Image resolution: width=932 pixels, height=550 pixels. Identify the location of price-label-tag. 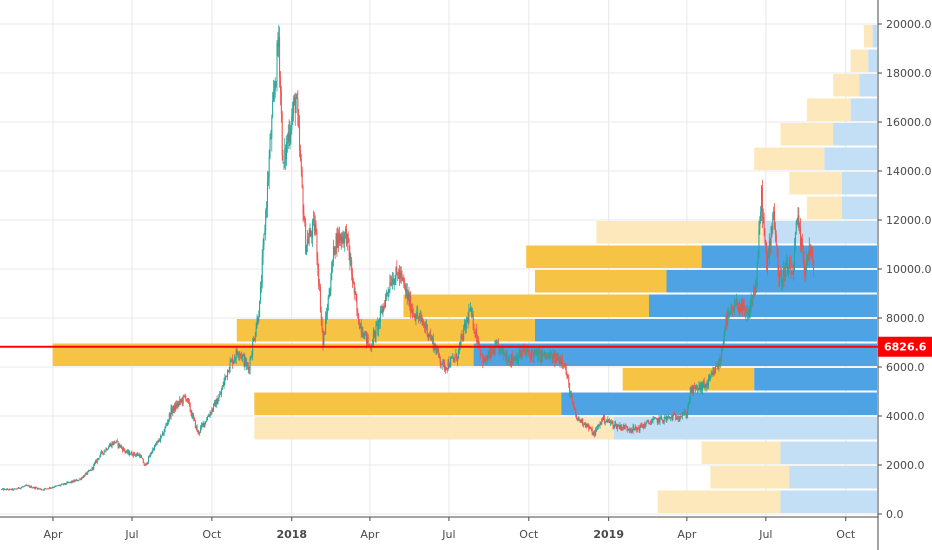
(905, 346).